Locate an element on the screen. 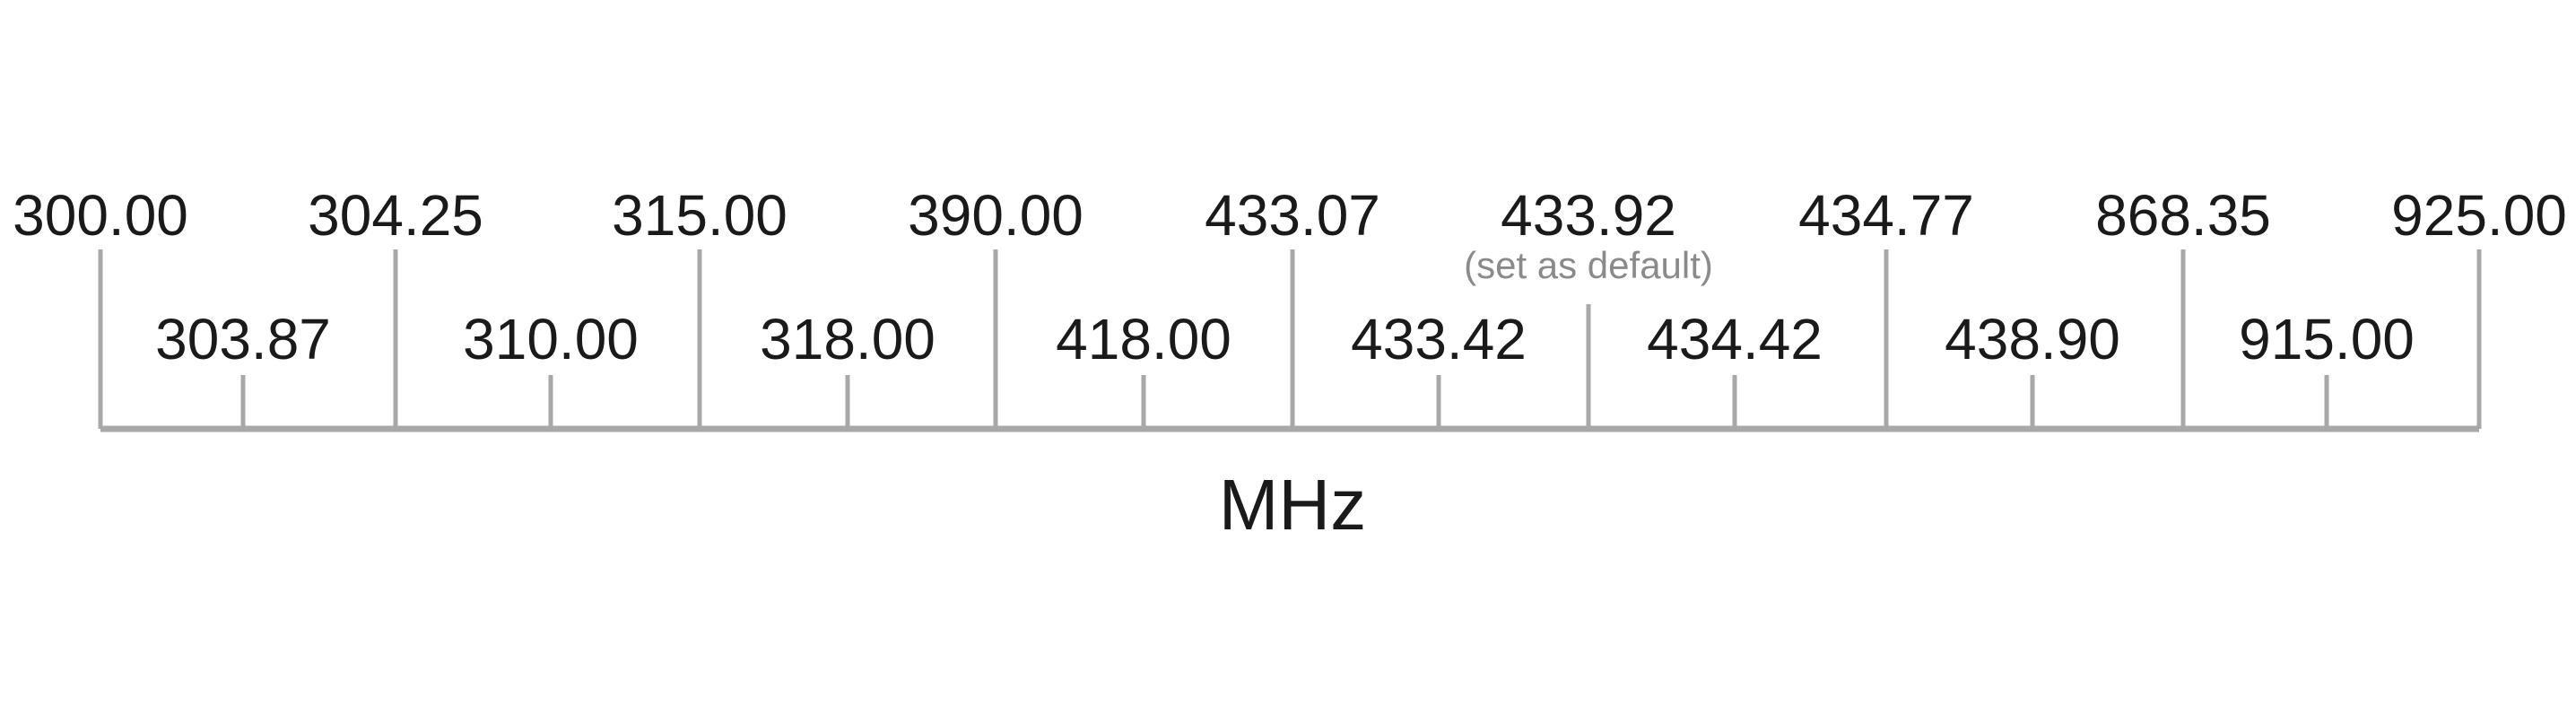 The image size is (2576, 707). major-tick-label: 868.35 is located at coordinates (2183, 216).